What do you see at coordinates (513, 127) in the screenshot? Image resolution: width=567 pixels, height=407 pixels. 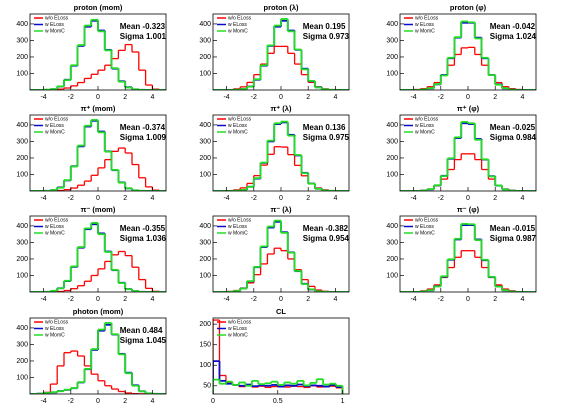 I see `stats-text: Mean -0.025` at bounding box center [513, 127].